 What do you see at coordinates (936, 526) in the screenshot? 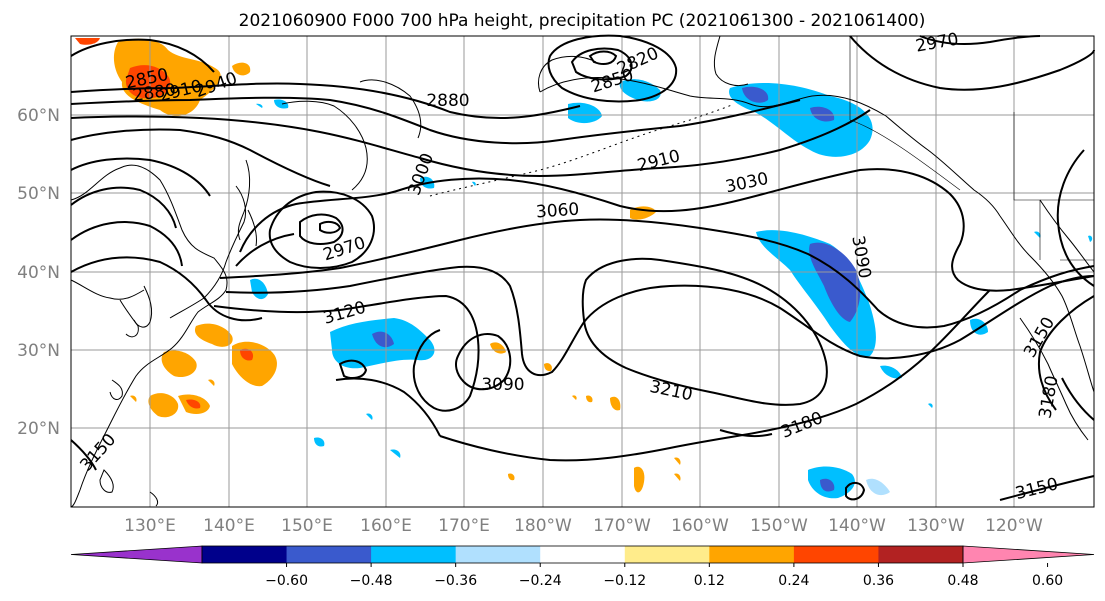
I see `lon-label: 130°W` at bounding box center [936, 526].